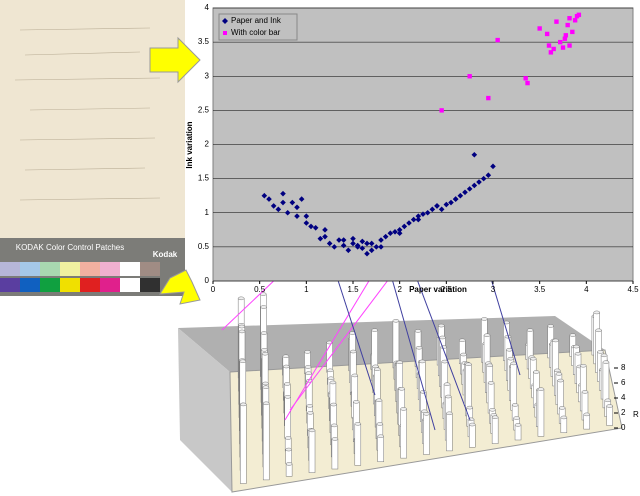 The image size is (640, 496). What do you see at coordinates (189, 144) in the screenshot?
I see `y-axis-label: Ink variation` at bounding box center [189, 144].